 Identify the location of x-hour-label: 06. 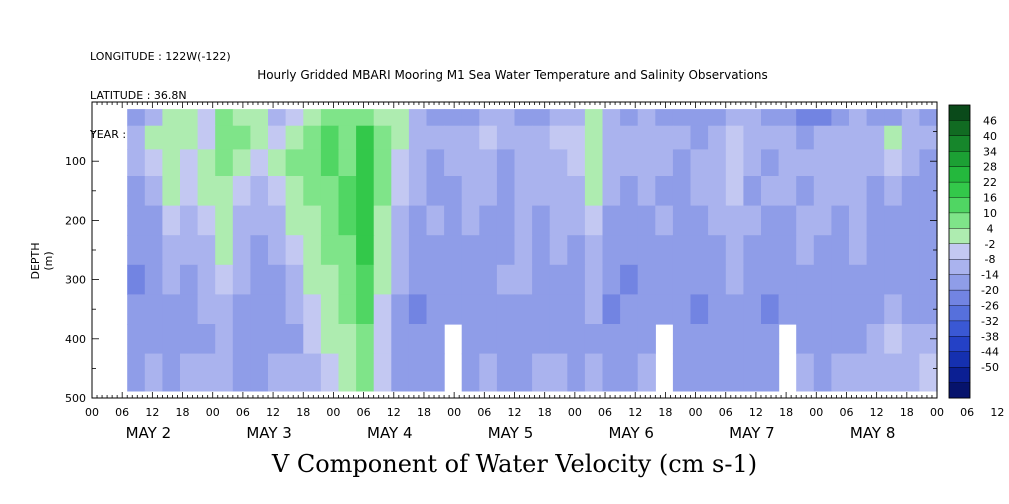
(967, 412).